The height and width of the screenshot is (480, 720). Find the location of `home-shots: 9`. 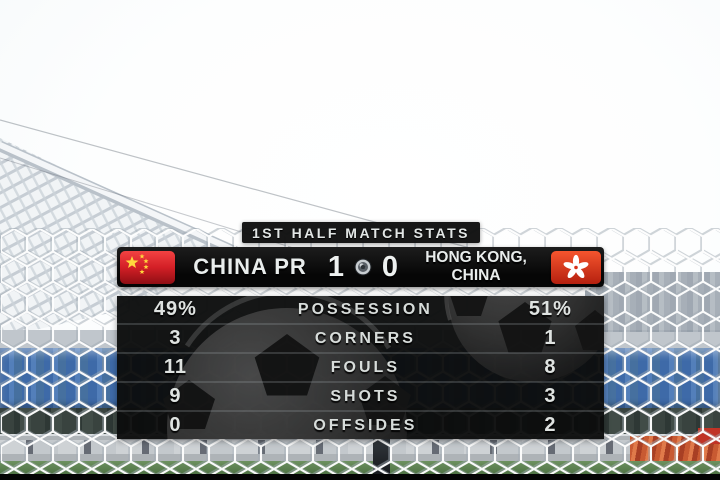

home-shots: 9 is located at coordinates (175, 396).